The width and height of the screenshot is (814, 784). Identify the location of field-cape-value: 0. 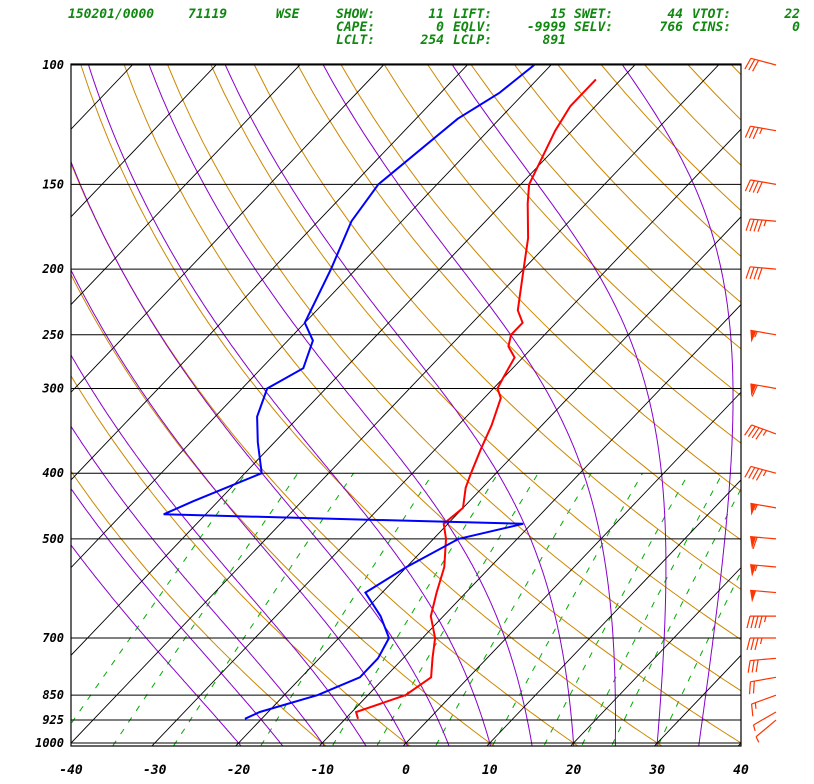
(440, 27).